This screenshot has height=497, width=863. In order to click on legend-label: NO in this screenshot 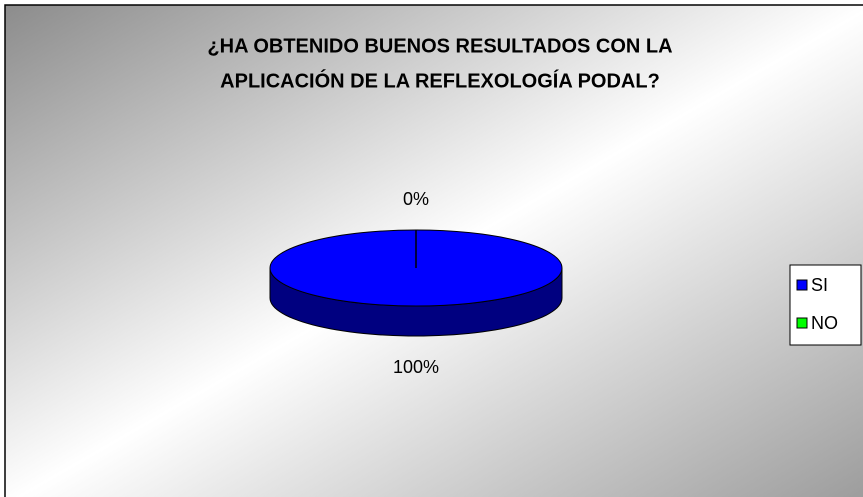, I will do `click(824, 323)`.